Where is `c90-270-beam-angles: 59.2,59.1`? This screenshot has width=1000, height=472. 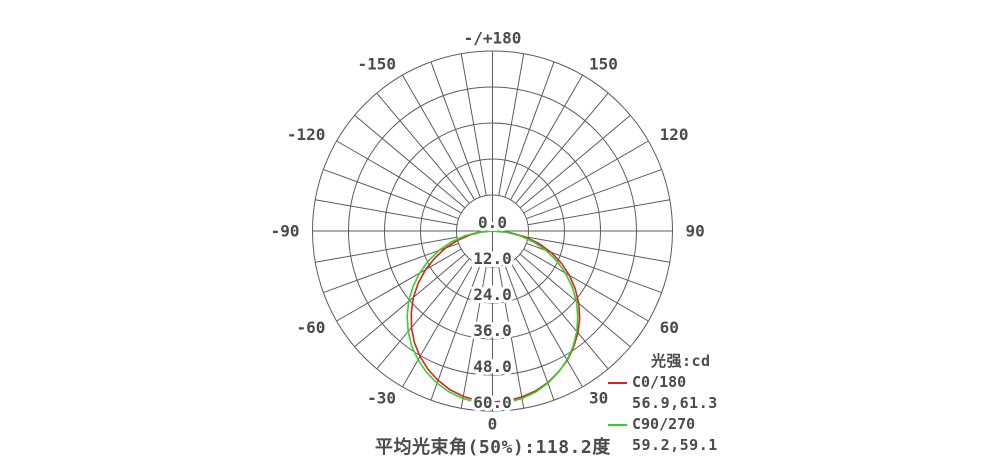
c90-270-beam-angles: 59.2,59.1 is located at coordinates (675, 445).